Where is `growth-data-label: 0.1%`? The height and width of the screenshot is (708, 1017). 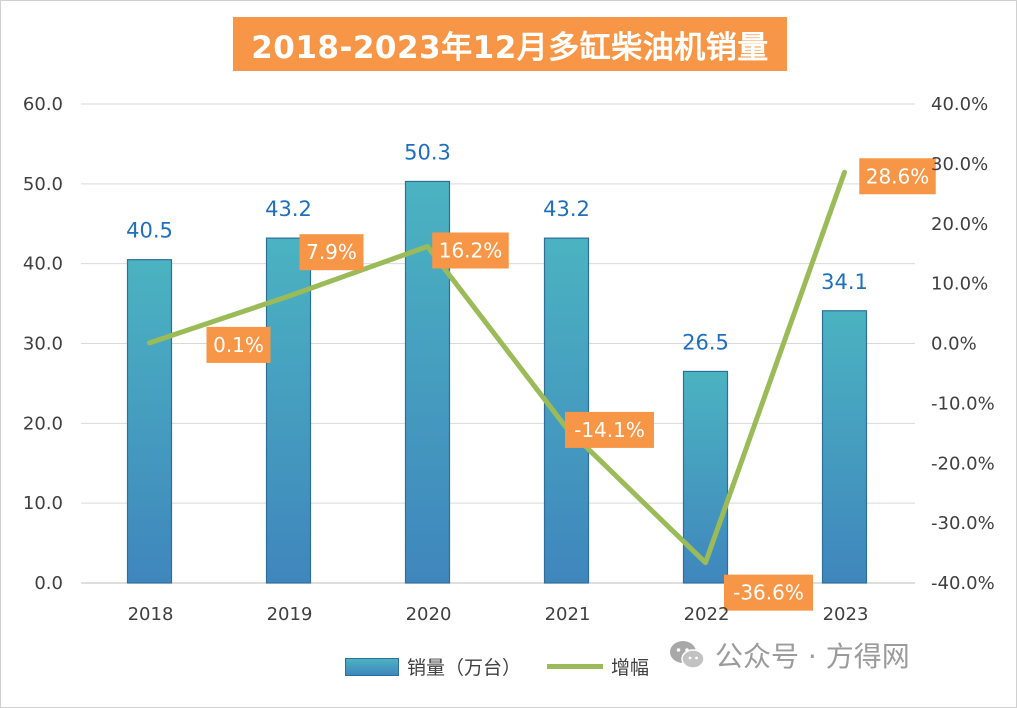
growth-data-label: 0.1% is located at coordinates (238, 345).